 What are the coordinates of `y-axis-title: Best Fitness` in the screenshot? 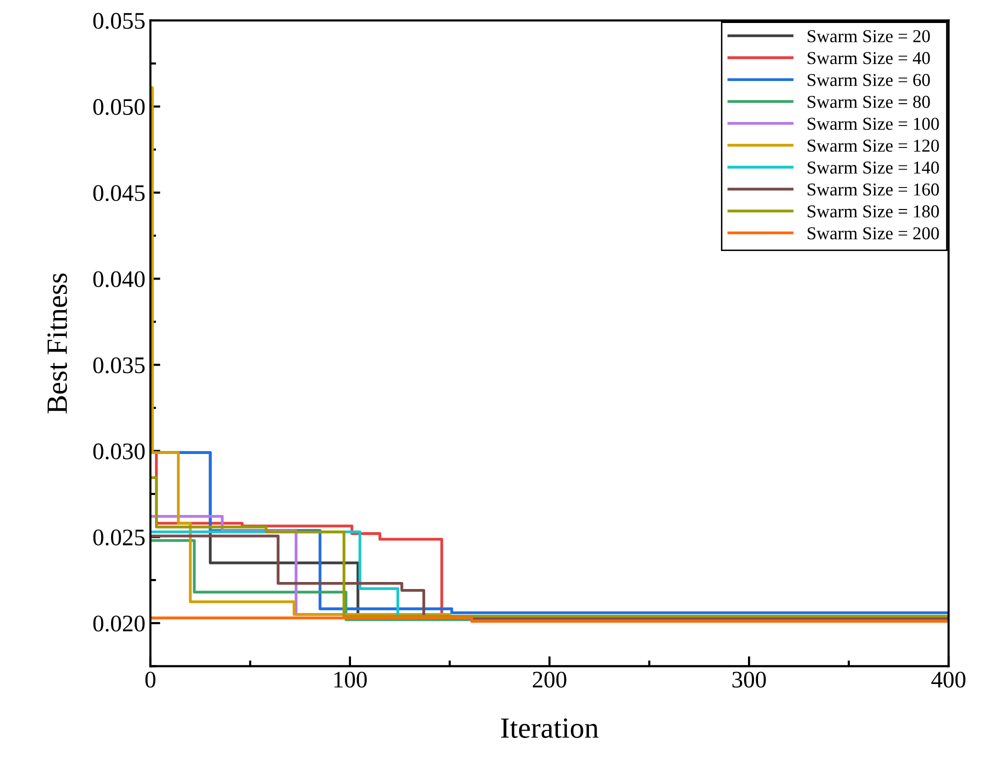 It's located at (57, 343).